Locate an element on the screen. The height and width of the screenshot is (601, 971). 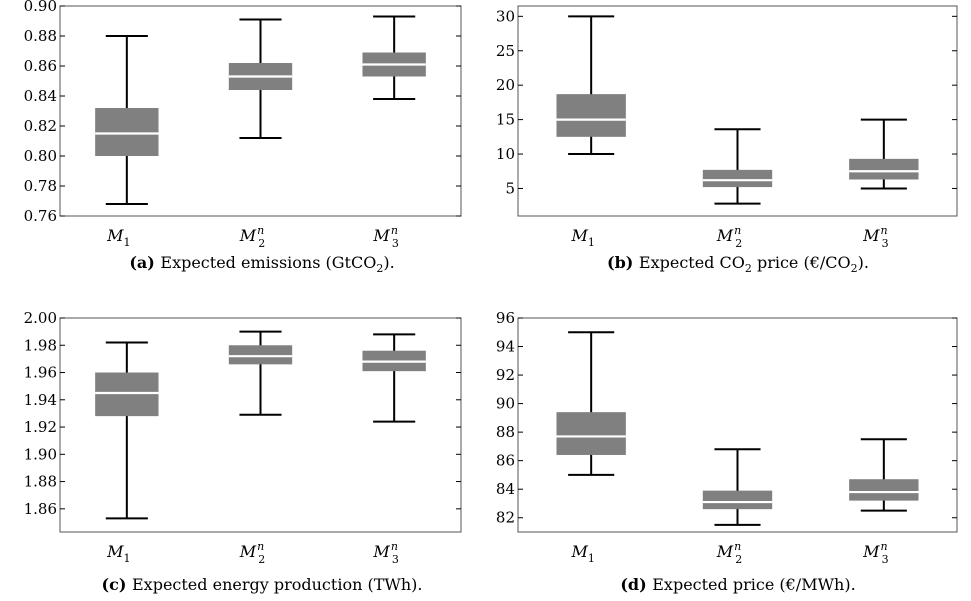
y-tick-label: 5 is located at coordinates (510, 188).